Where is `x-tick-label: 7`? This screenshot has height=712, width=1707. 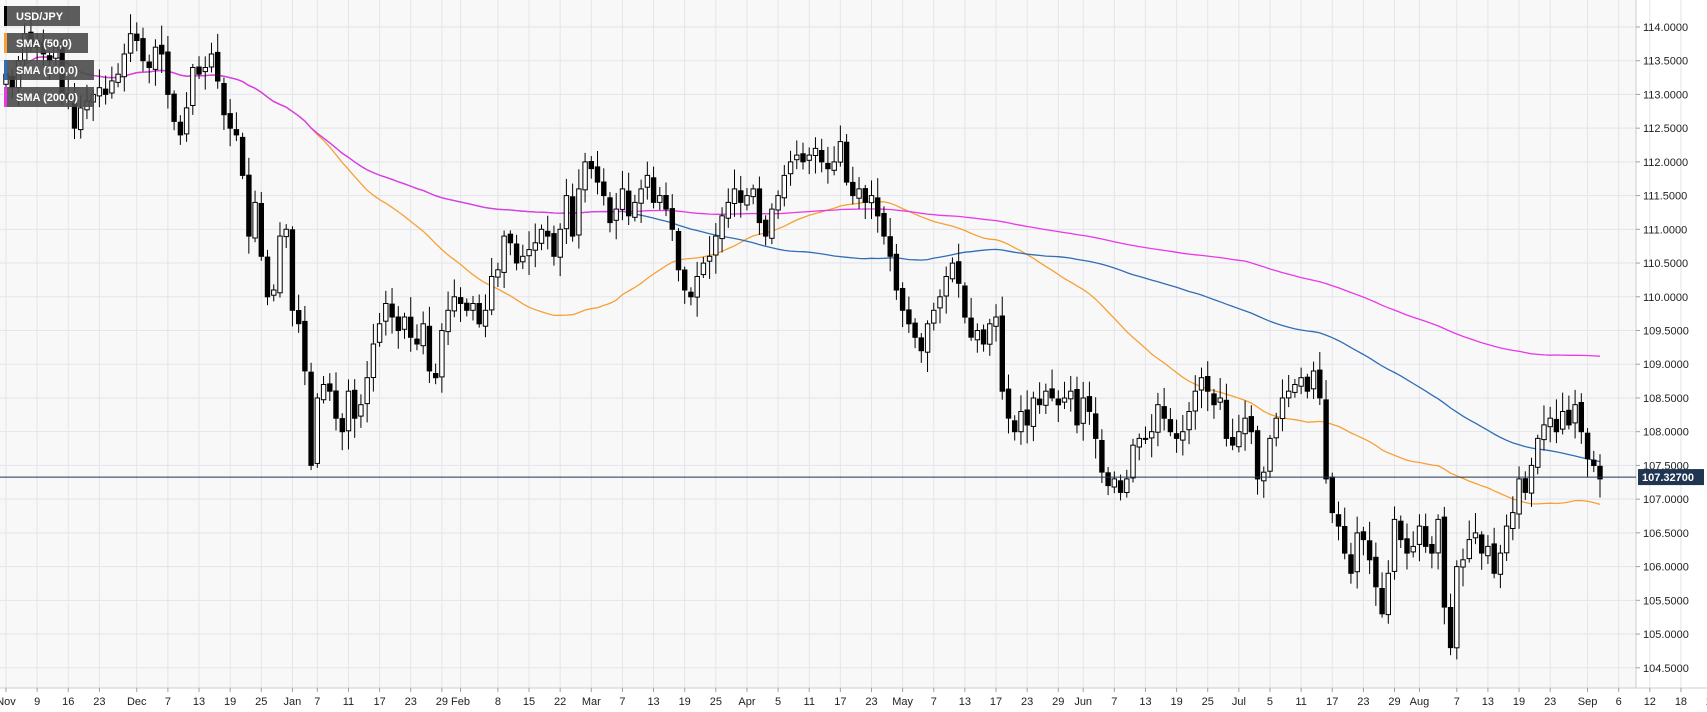
x-tick-label: 7 is located at coordinates (622, 702).